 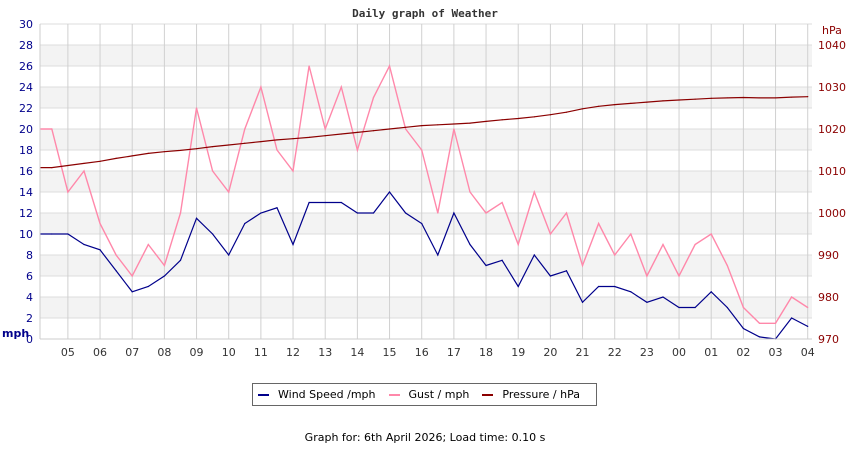 I want to click on left-tick-label: 4, so click(x=29, y=297).